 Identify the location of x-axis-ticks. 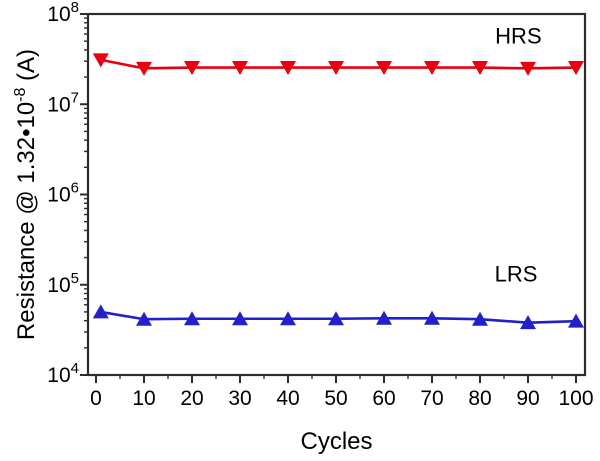
(336, 379).